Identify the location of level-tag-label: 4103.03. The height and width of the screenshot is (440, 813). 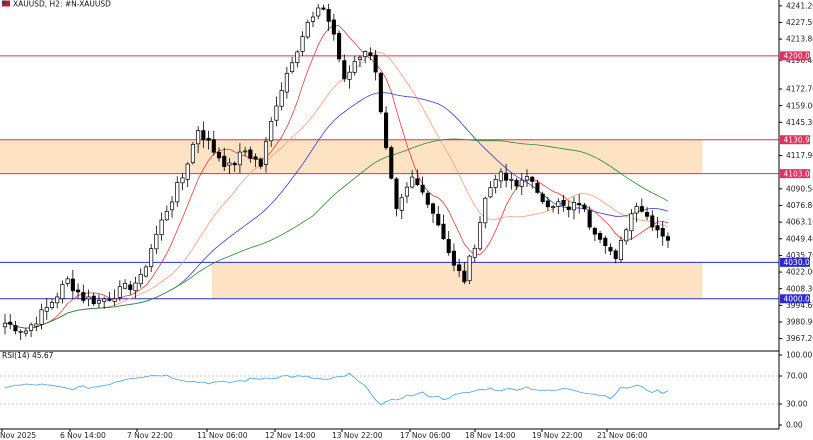
(798, 173).